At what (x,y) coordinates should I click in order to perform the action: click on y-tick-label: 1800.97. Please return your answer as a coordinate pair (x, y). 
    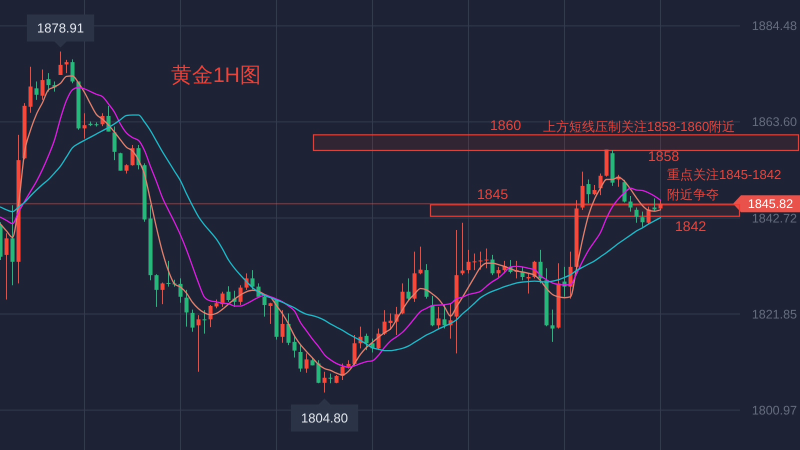
    Looking at the image, I should click on (775, 410).